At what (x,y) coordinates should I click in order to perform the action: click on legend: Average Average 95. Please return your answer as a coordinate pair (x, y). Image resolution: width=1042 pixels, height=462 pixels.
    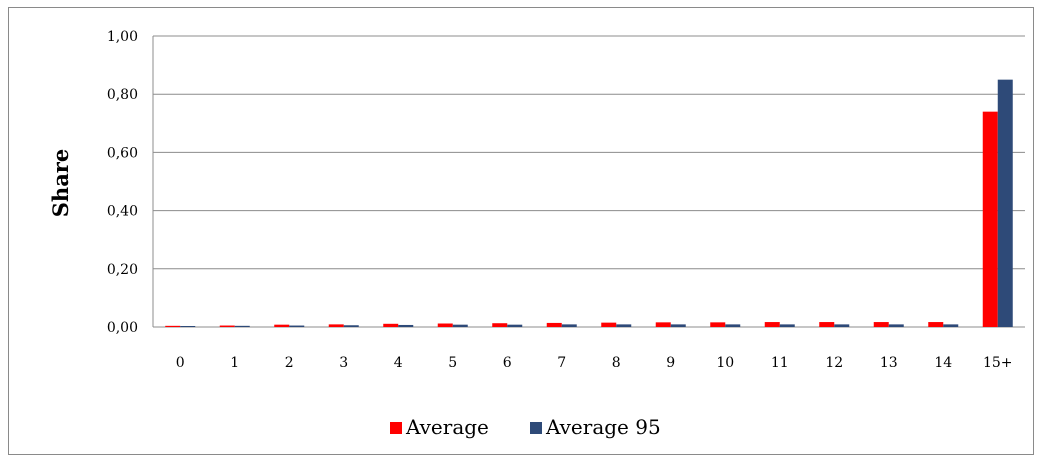
    Looking at the image, I should click on (525, 427).